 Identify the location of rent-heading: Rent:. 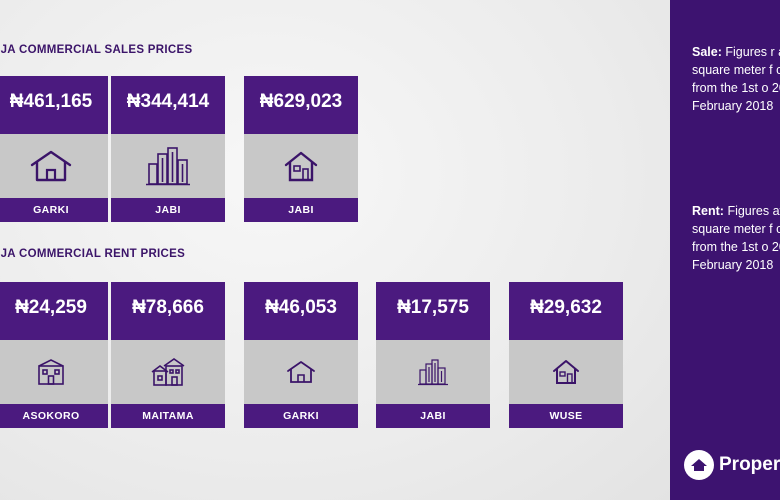
(708, 211).